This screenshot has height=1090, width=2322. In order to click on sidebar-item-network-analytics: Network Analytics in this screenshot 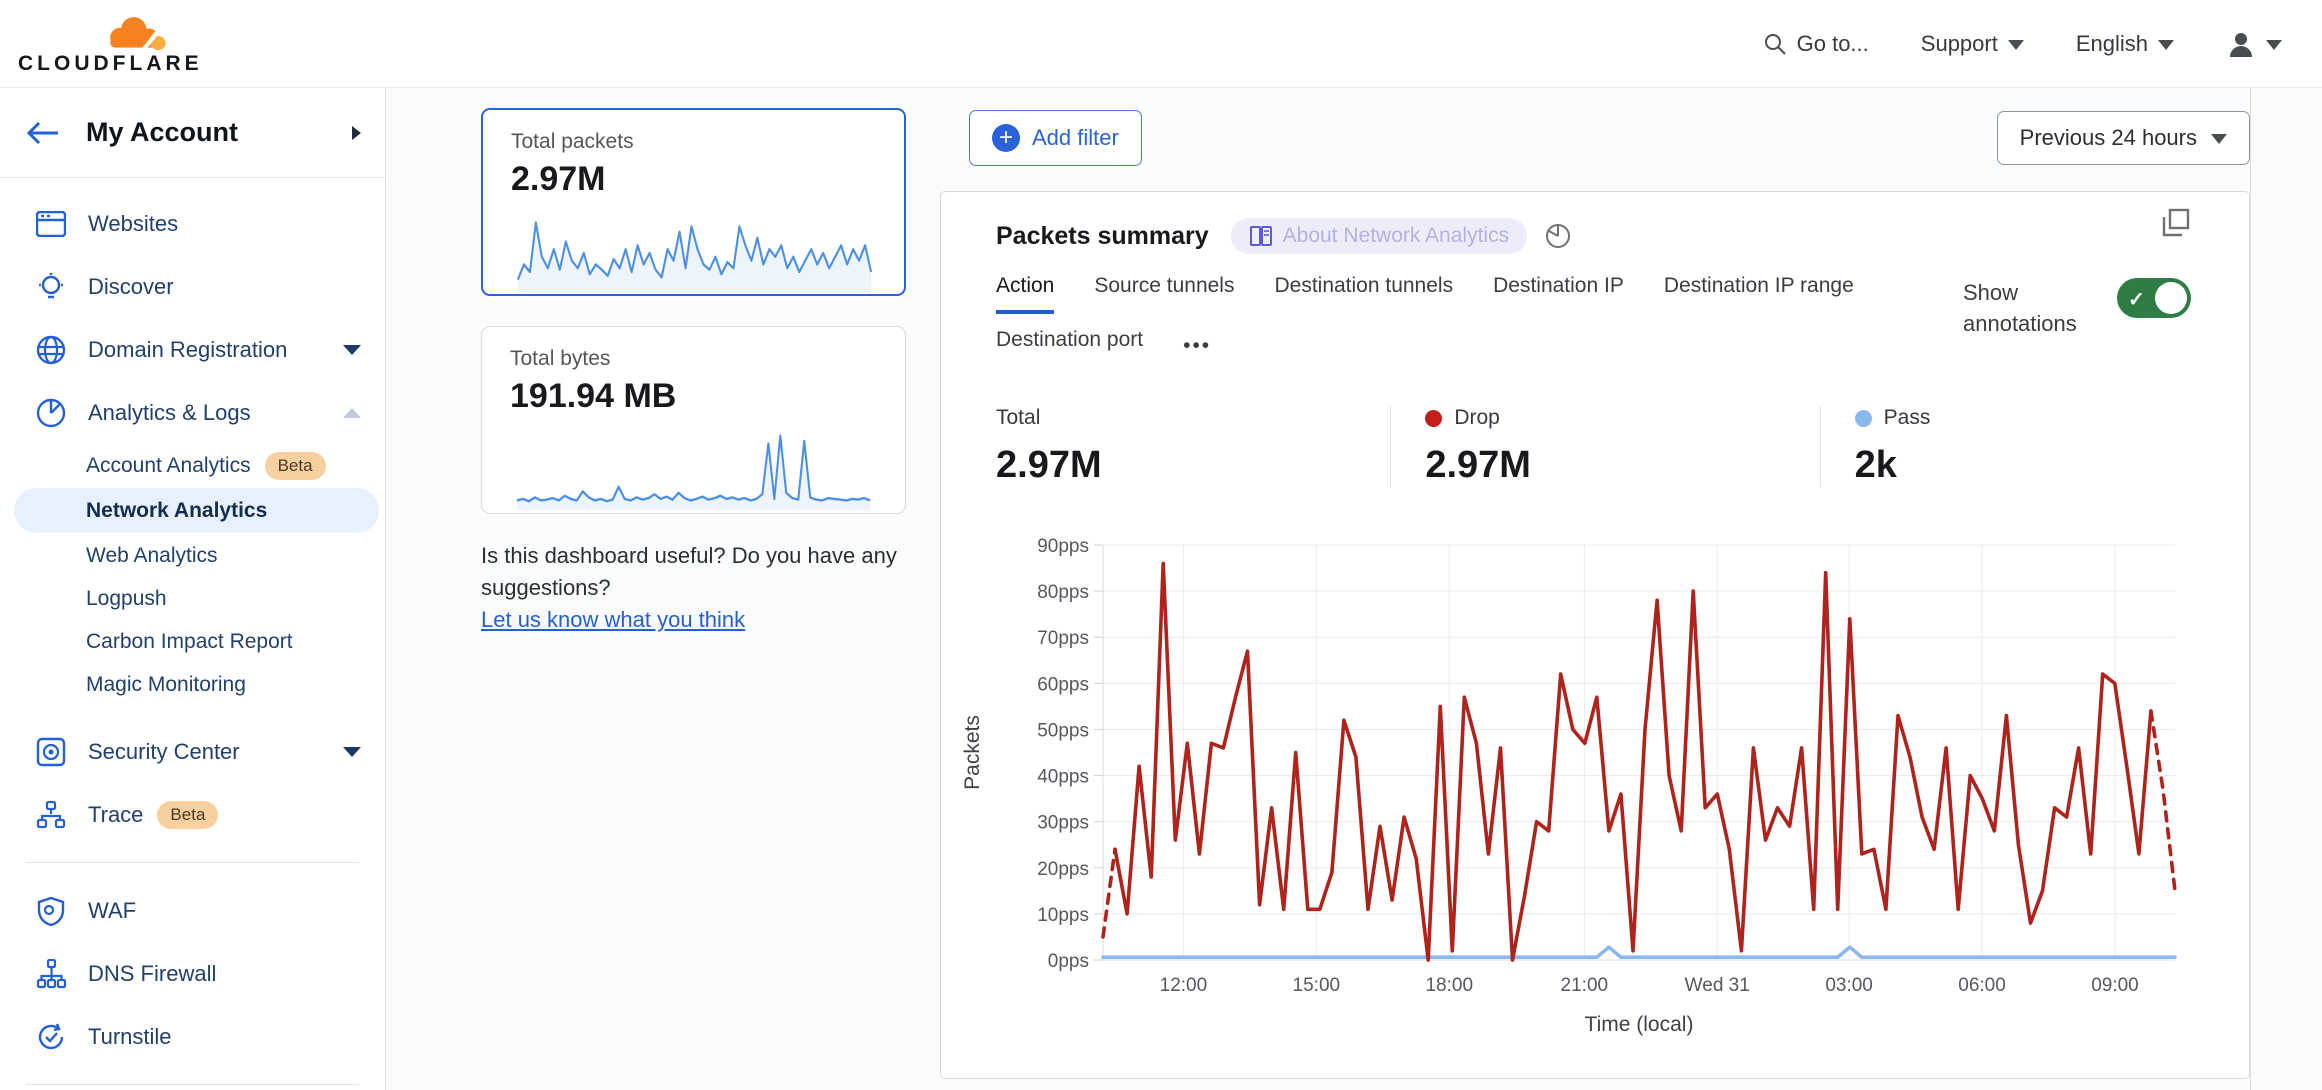, I will do `click(196, 510)`.